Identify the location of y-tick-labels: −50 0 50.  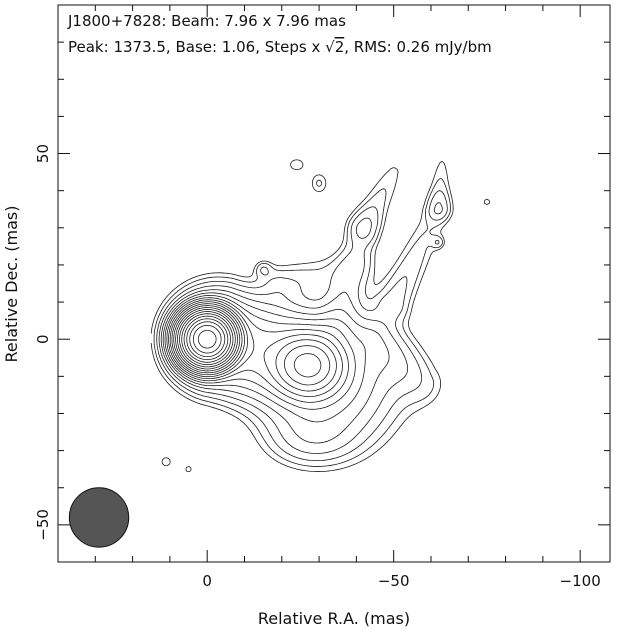
(43, 342).